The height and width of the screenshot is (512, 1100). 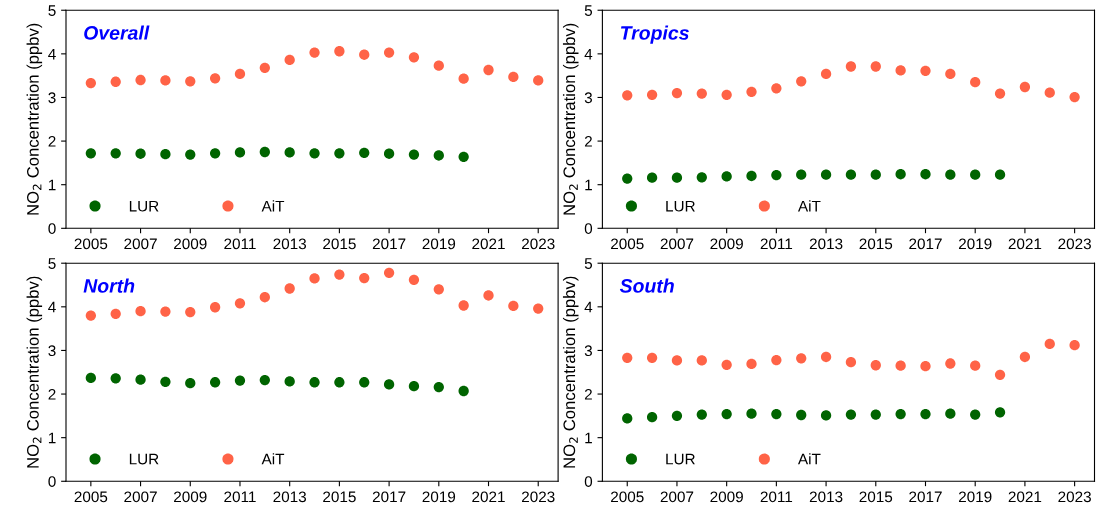 What do you see at coordinates (1074, 497) in the screenshot?
I see `x-tick-label: 2023` at bounding box center [1074, 497].